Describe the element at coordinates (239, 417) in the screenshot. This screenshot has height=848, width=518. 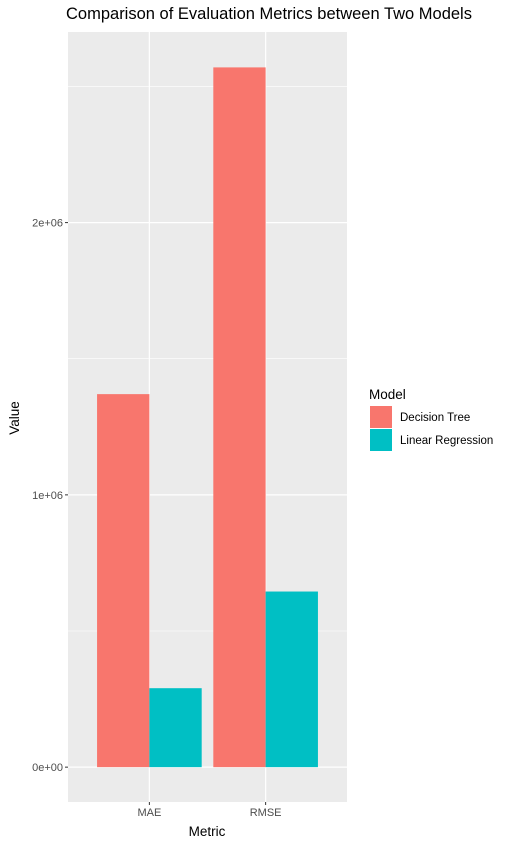
I see `bar-rmse-decision-tree` at that location.